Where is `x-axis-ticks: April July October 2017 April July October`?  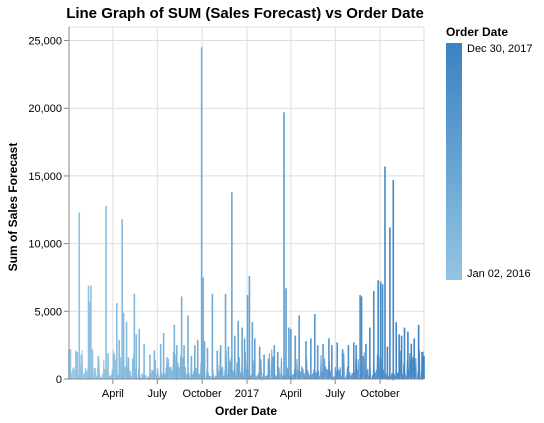 x-axis-ticks: April July October 2017 April July October is located at coordinates (251, 389).